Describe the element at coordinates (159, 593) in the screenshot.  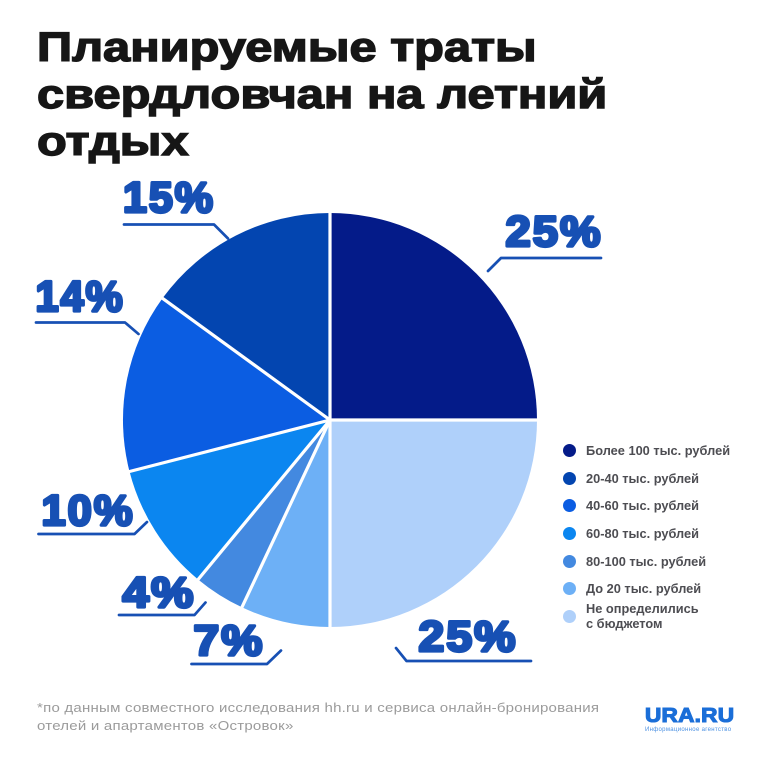
I see `svg-text: 4%` at that location.